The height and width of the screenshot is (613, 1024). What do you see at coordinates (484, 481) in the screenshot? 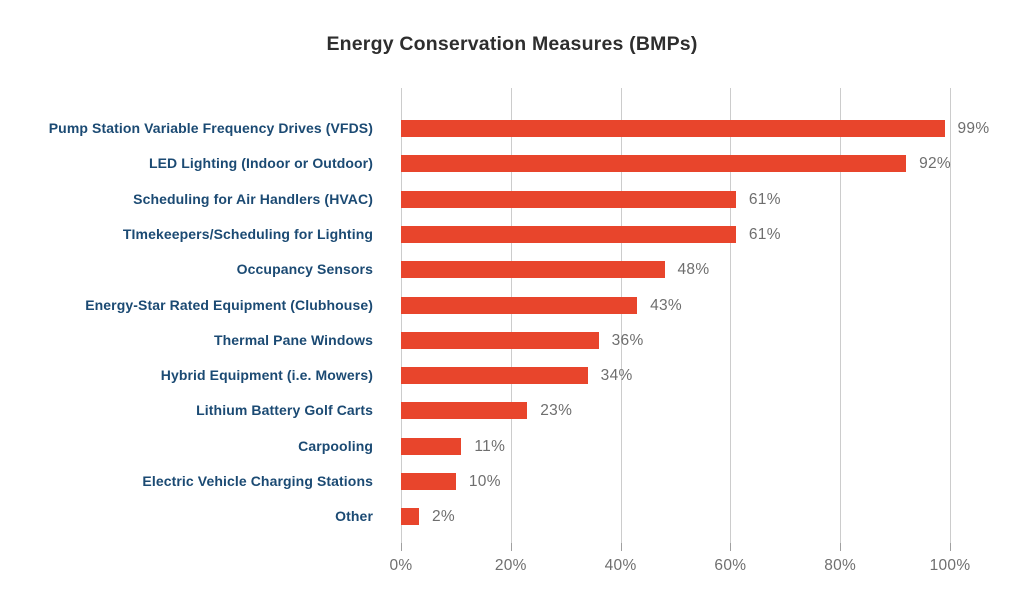
I see `value-label: 10%` at bounding box center [484, 481].